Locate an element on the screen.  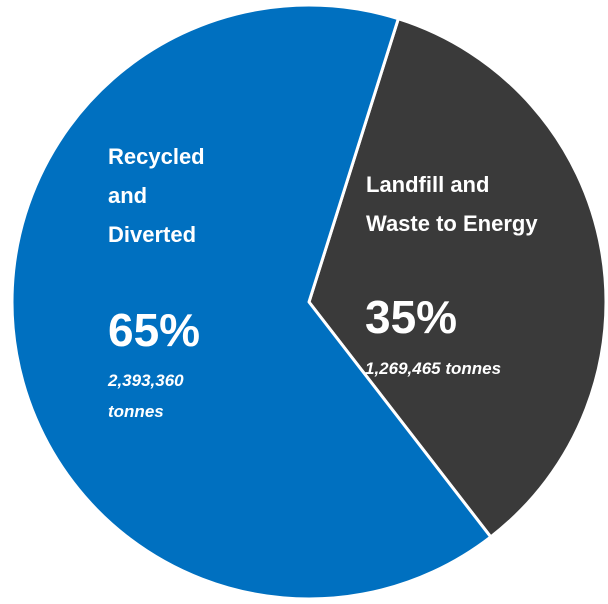
slice-tonnes-landfill: 1,269,465 tonnes is located at coordinates (433, 368).